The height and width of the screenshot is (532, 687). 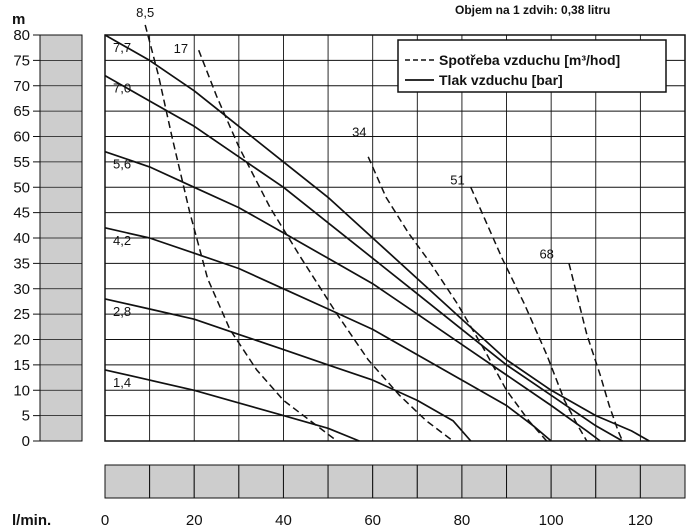 I want to click on consumption-curve-label: 34, so click(x=359, y=132).